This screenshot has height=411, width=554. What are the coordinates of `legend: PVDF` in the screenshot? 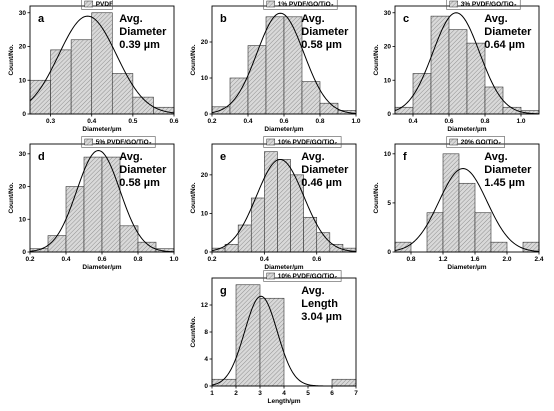 It's located at (97, 5).